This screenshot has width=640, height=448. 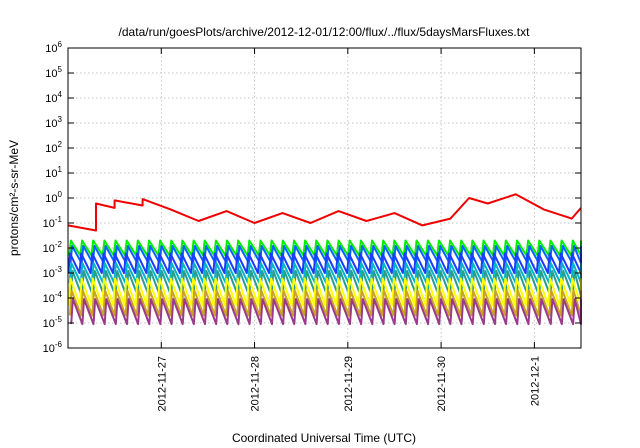 I want to click on y-tick-label: 10⁶, so click(x=53, y=47).